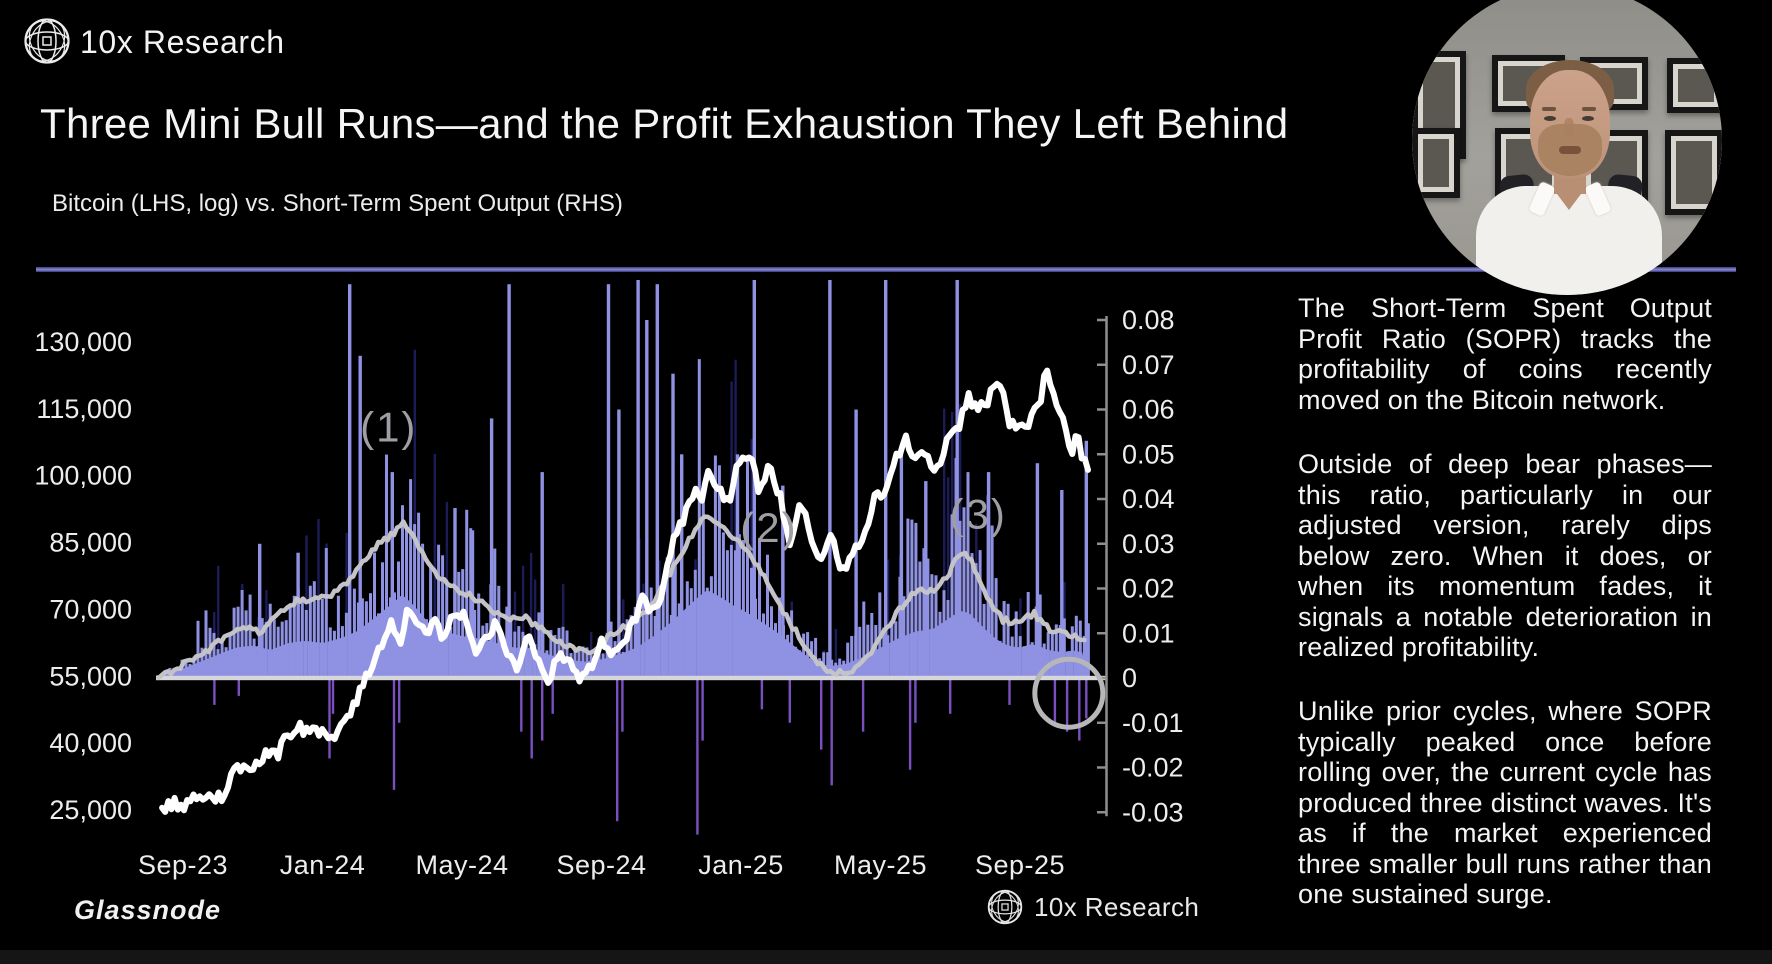  What do you see at coordinates (1020, 865) in the screenshot?
I see `x-tick-label: Sep-25` at bounding box center [1020, 865].